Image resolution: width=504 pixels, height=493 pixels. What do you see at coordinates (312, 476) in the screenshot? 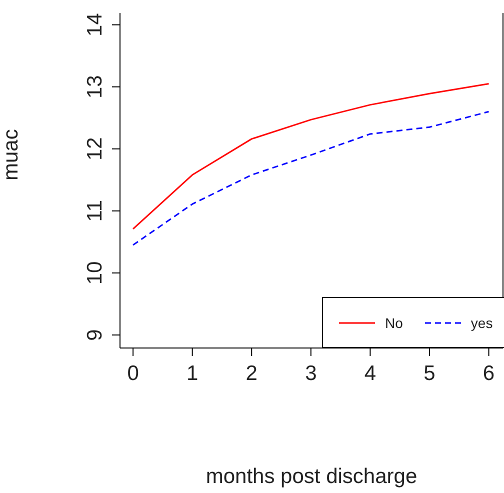
I see `x-axis-title: months post discharge` at bounding box center [312, 476].